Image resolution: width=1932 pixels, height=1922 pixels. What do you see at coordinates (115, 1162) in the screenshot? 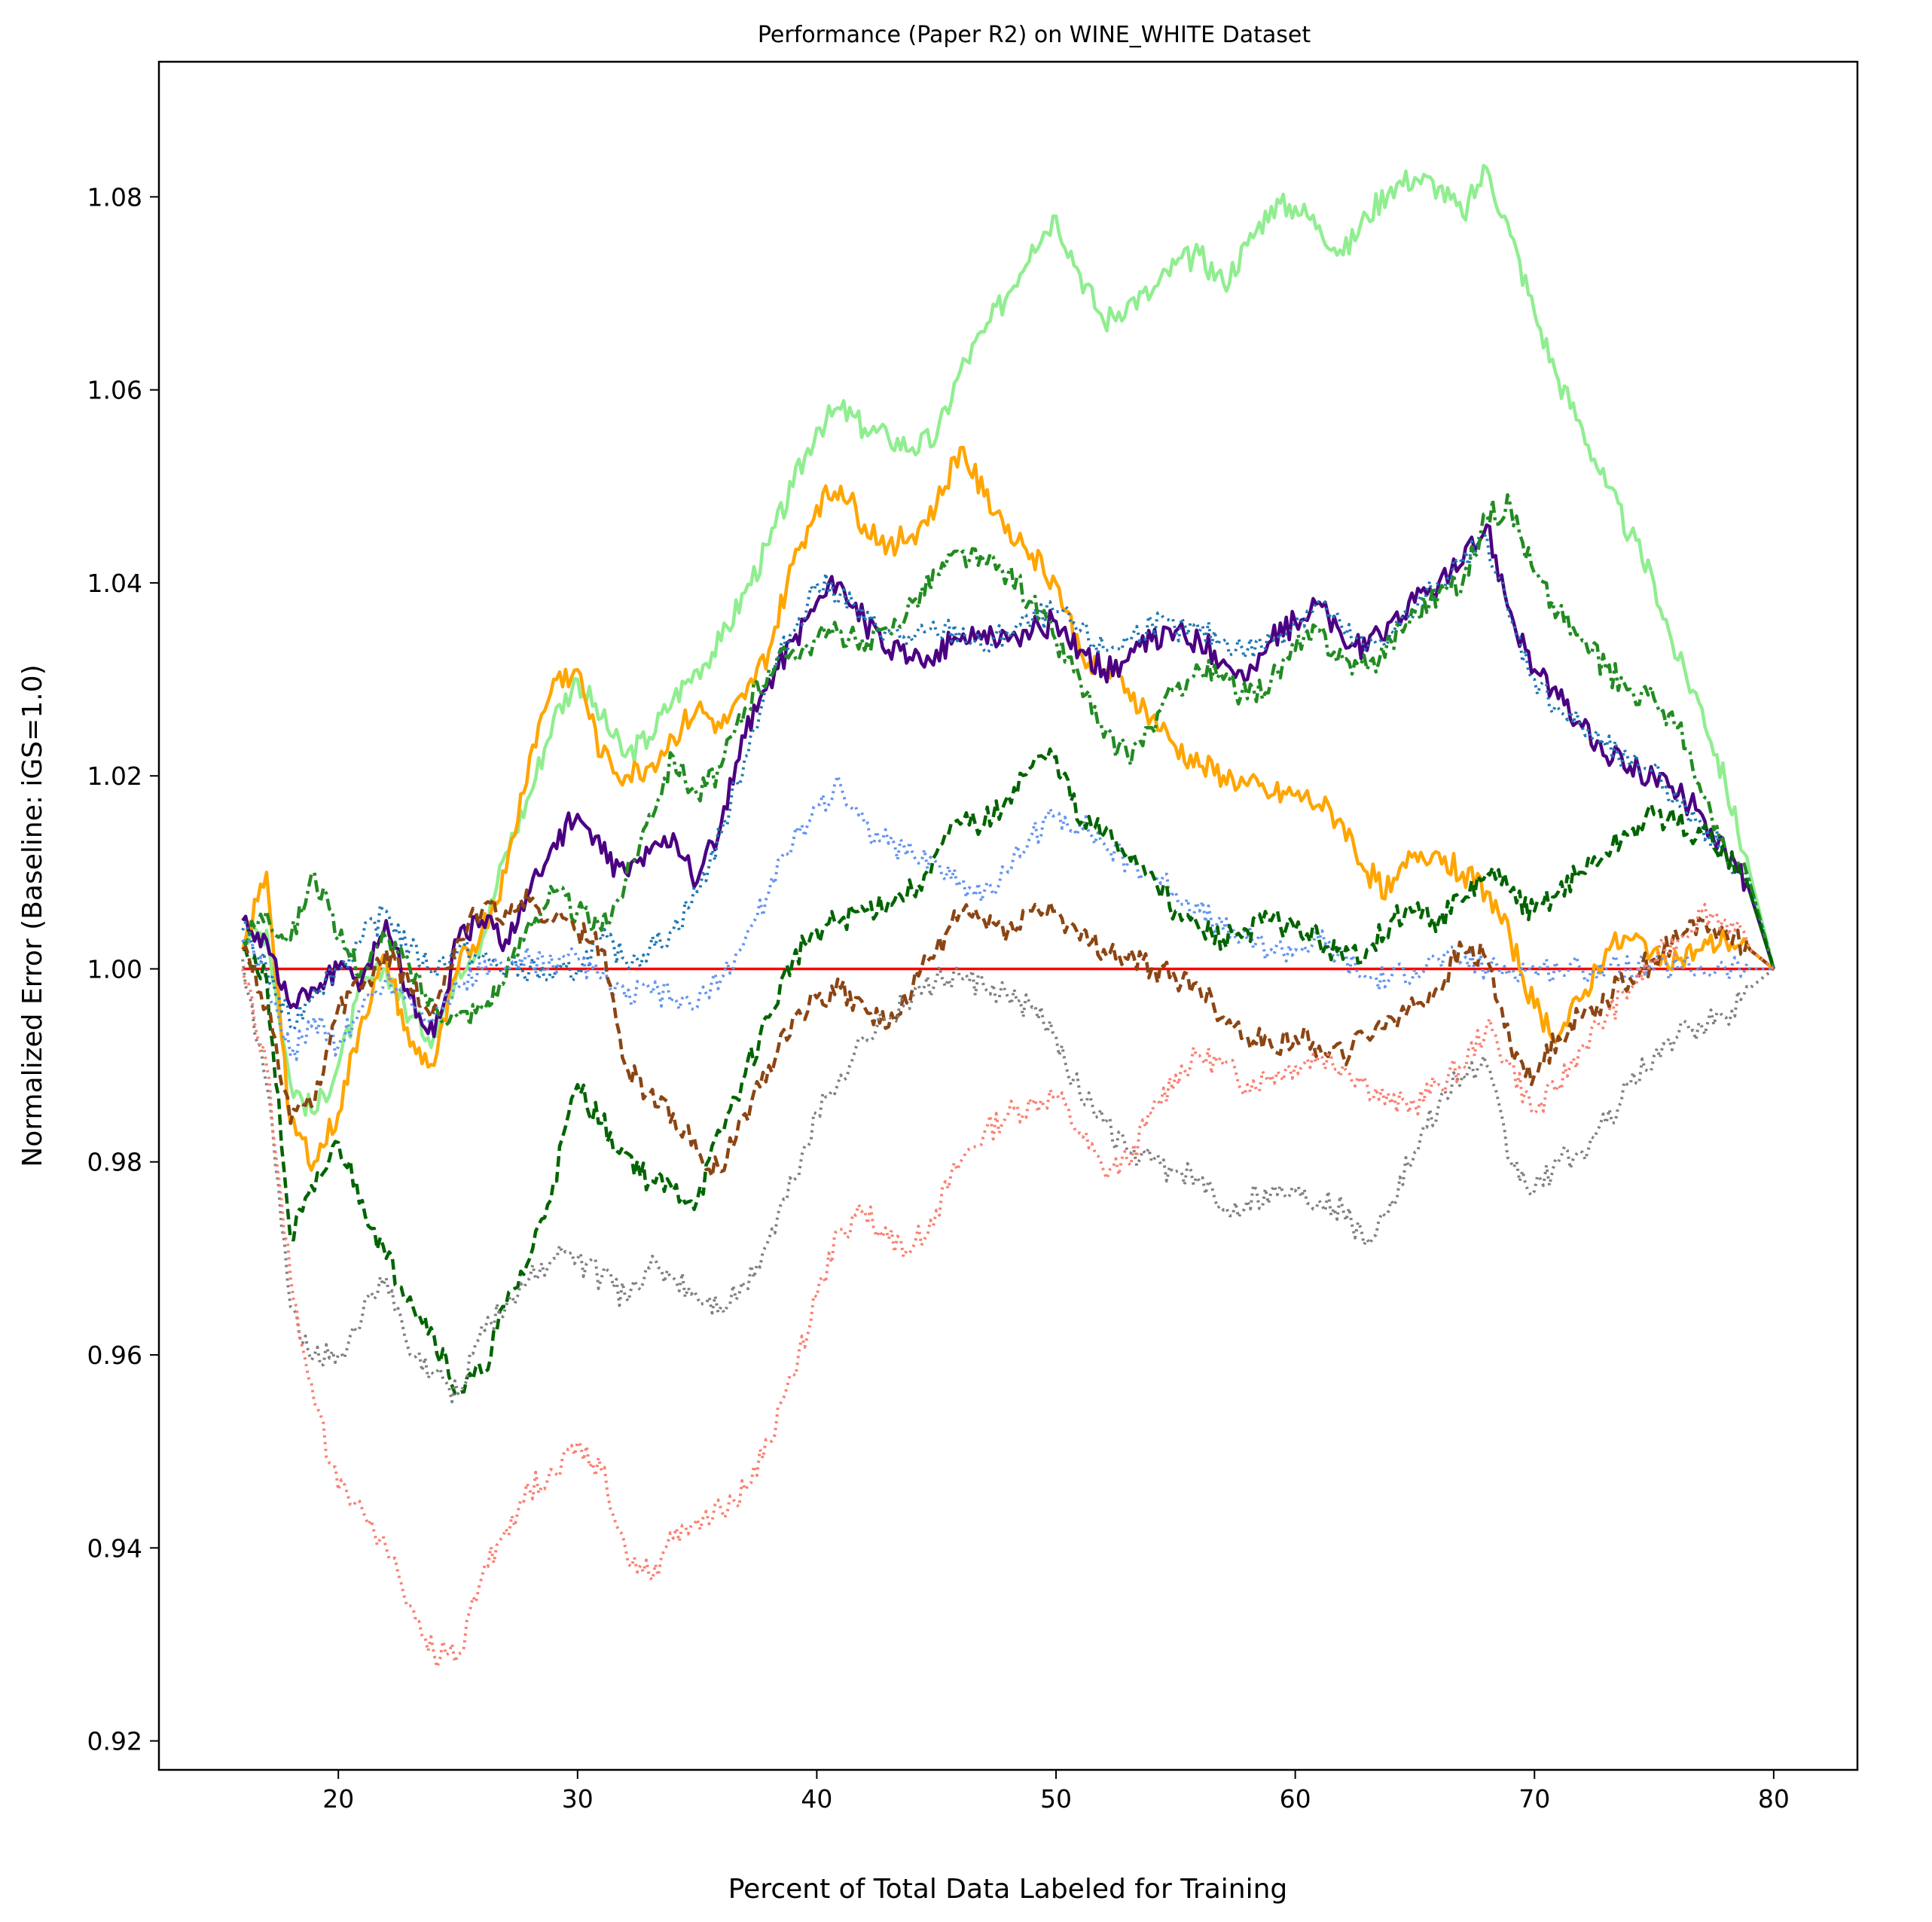
I see `y-tick-label: 0.98` at bounding box center [115, 1162].